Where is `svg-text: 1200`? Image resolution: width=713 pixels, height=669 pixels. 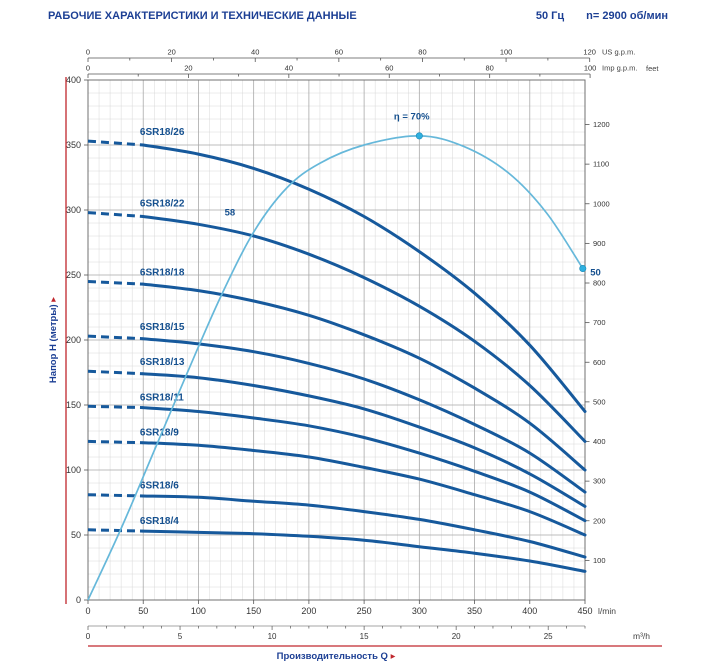
svg-text: 1200 is located at coordinates (601, 124).